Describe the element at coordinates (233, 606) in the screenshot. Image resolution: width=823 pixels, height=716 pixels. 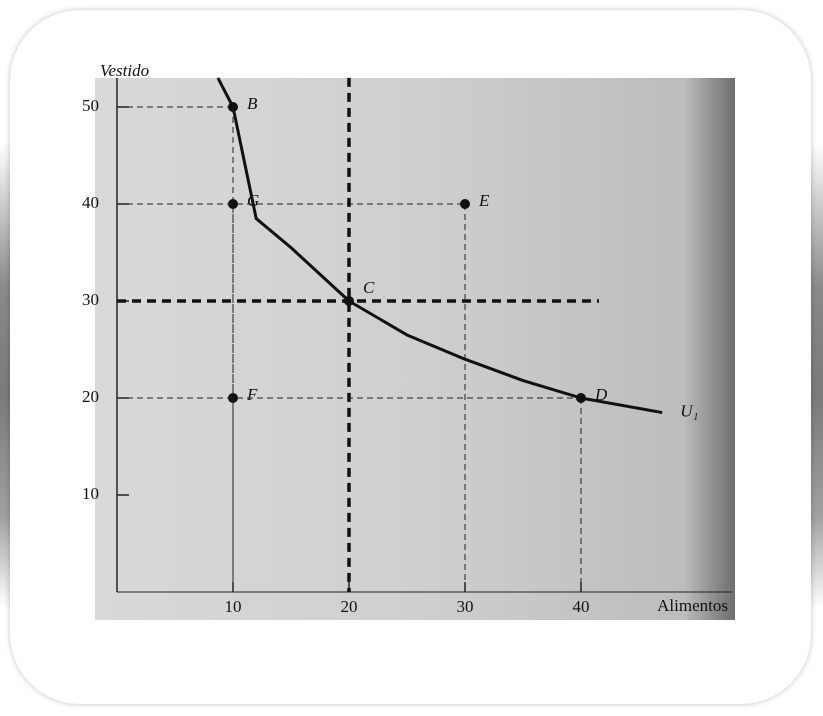
I see `x-tick-label: 10` at that location.